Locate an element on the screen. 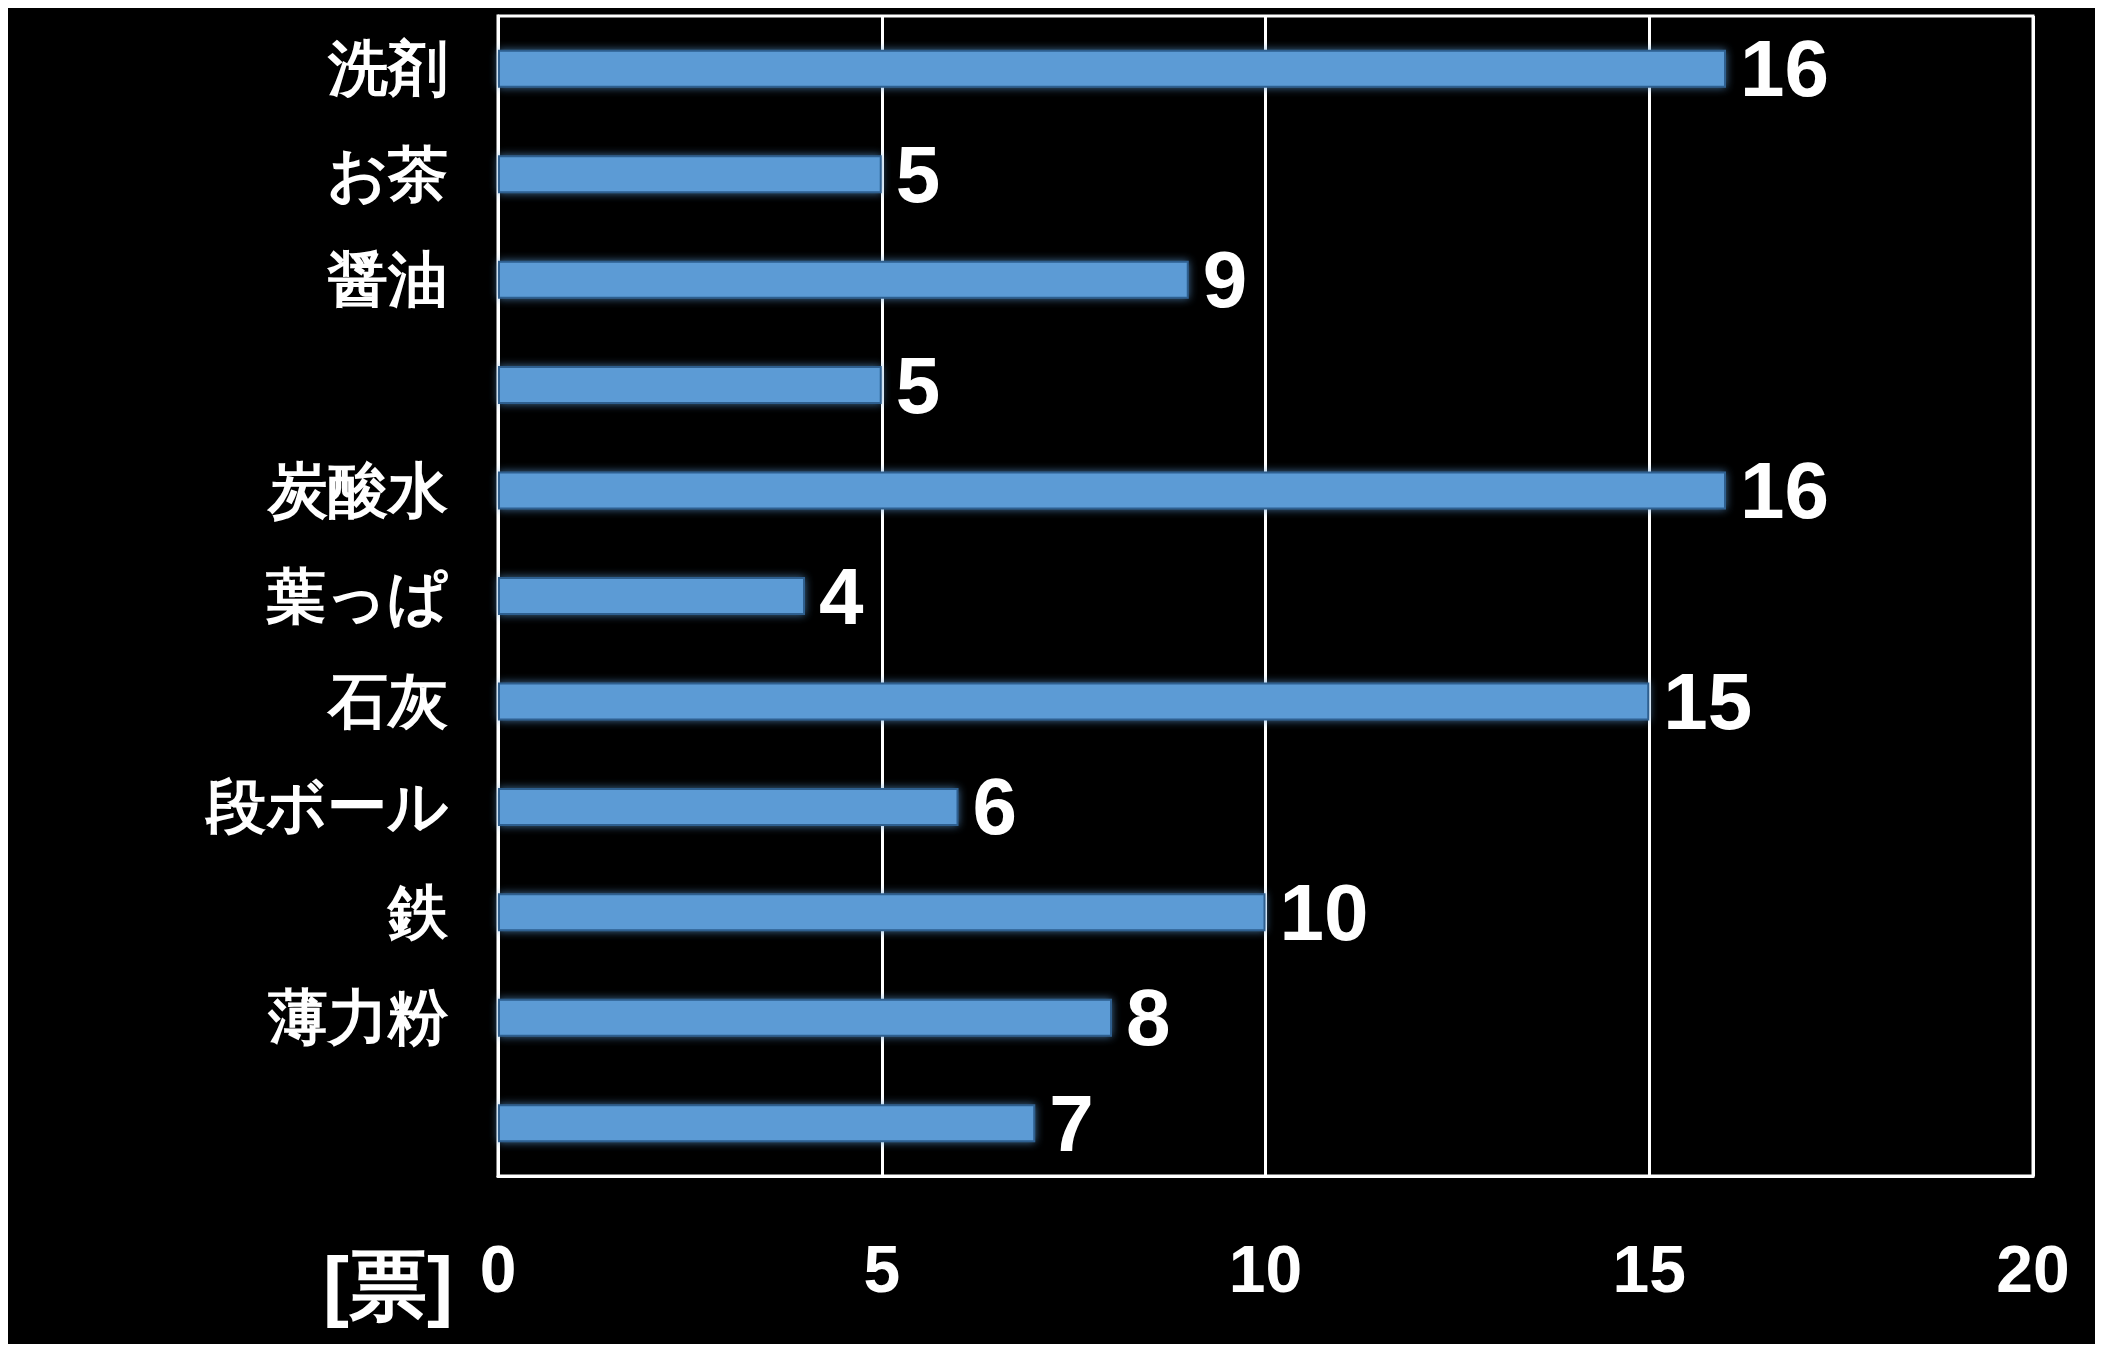 Image resolution: width=2103 pixels, height=1352 pixels. y-tick-label: 炭酸水 is located at coordinates (357, 491).